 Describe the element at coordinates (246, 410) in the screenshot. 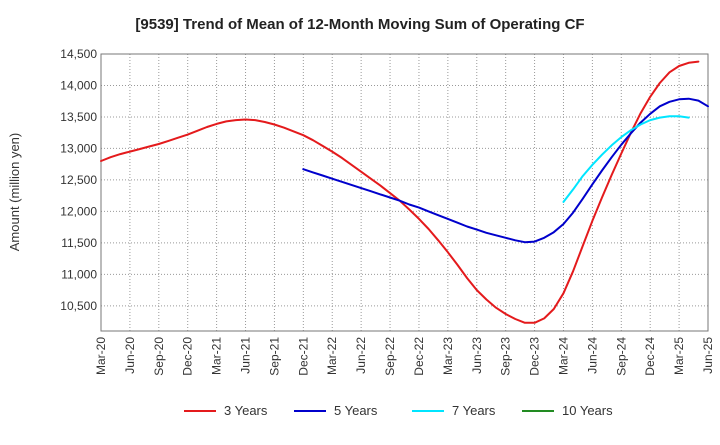

I see `legend-label-3-years: 3 Years` at that location.